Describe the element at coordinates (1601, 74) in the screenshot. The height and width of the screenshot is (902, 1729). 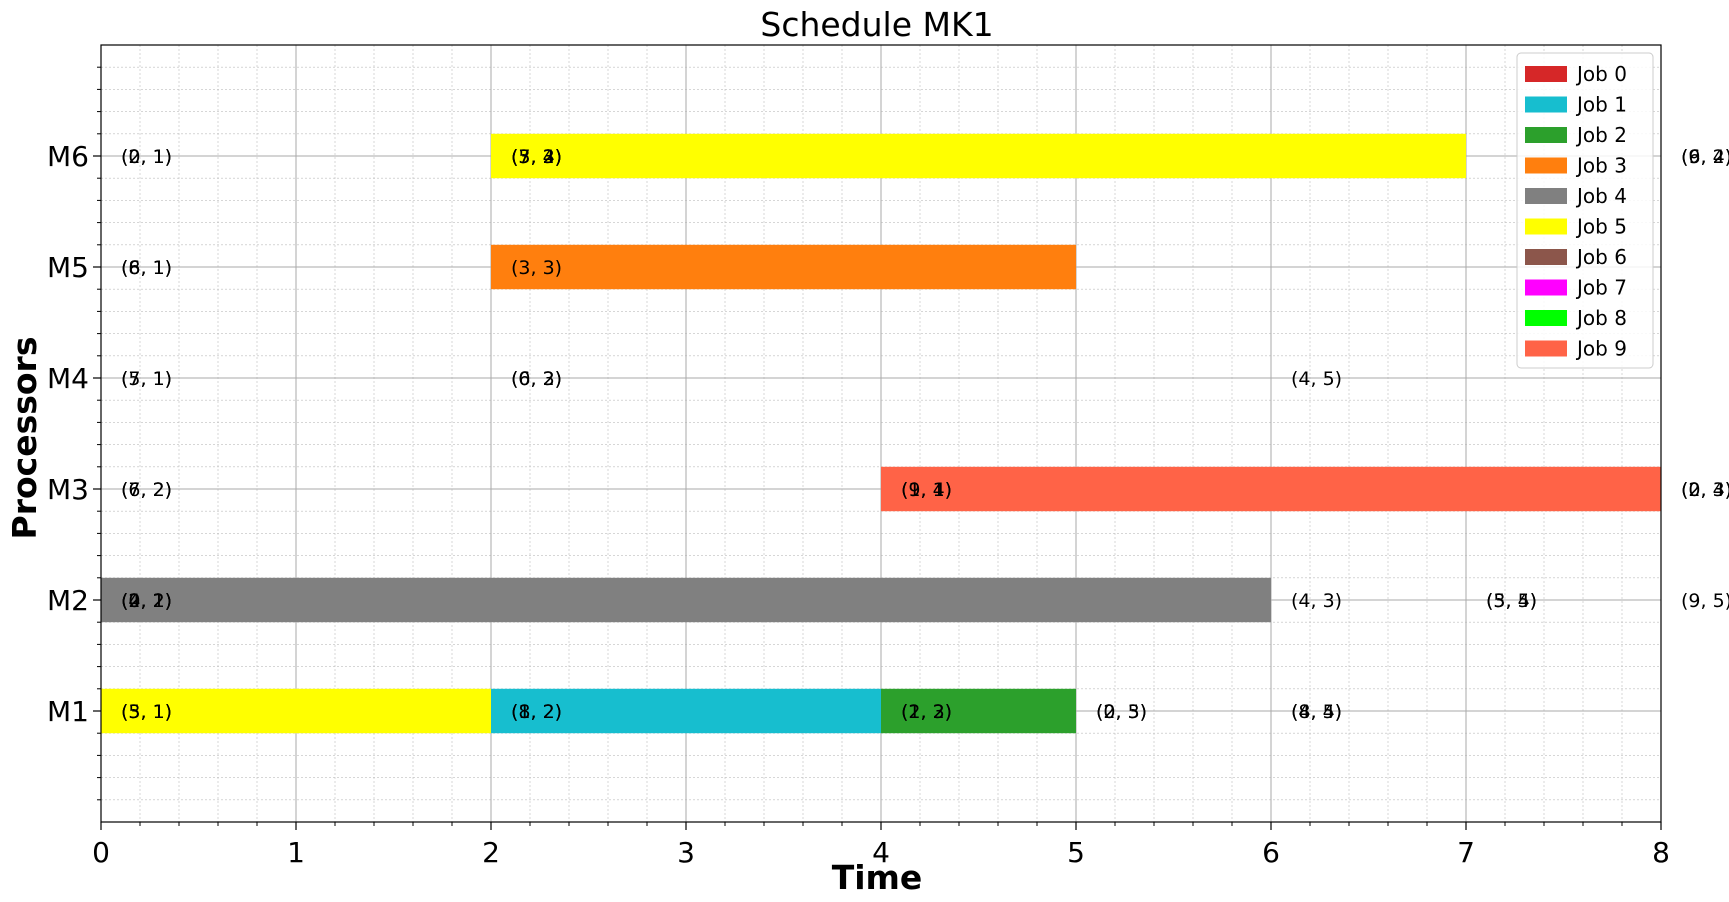
I see `legend-entry-job-0: Job 0` at that location.